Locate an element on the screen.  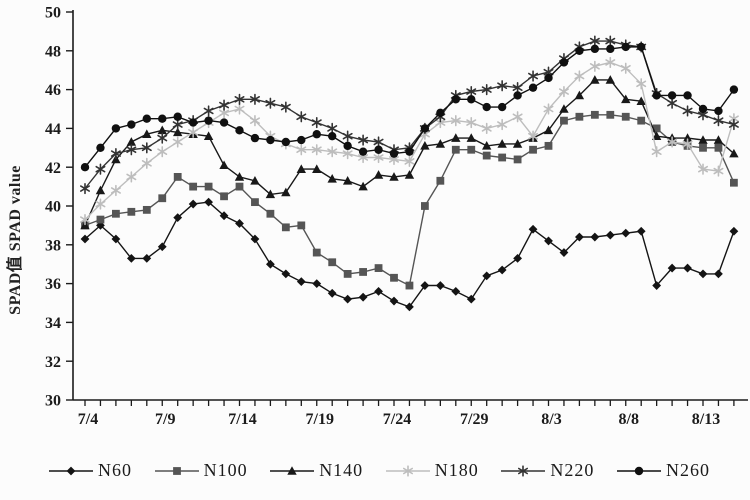
y-tick-label: 36 is located at coordinates (53, 284).